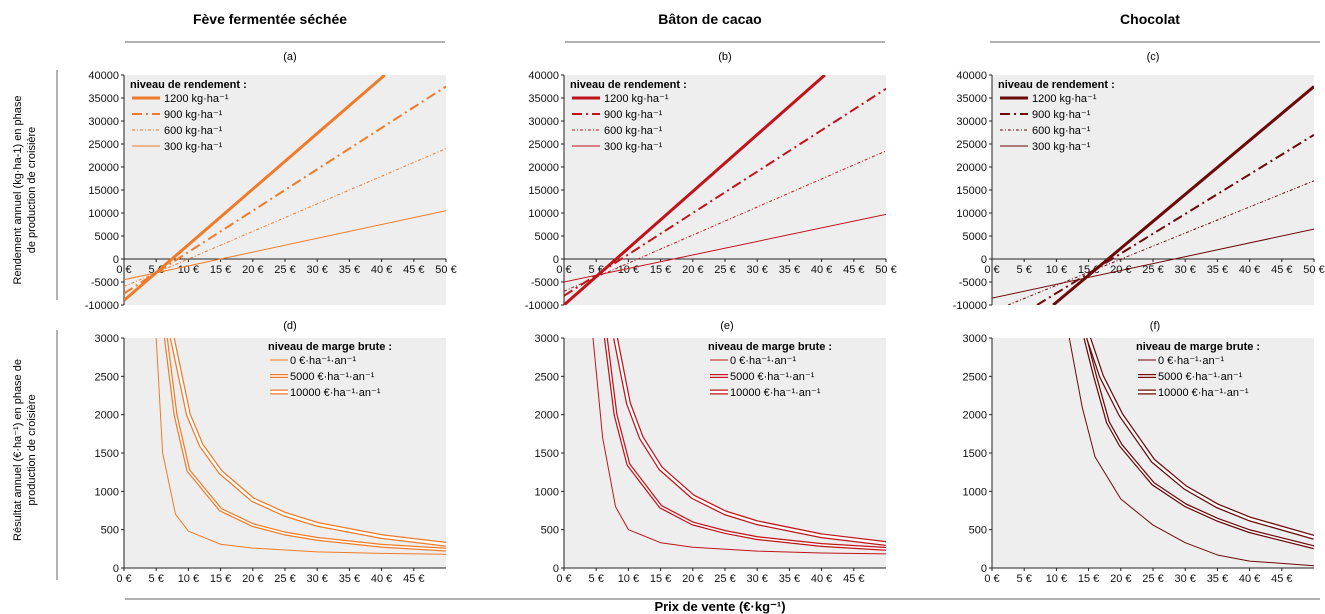  I want to click on y-tick-label: 500, so click(110, 531).